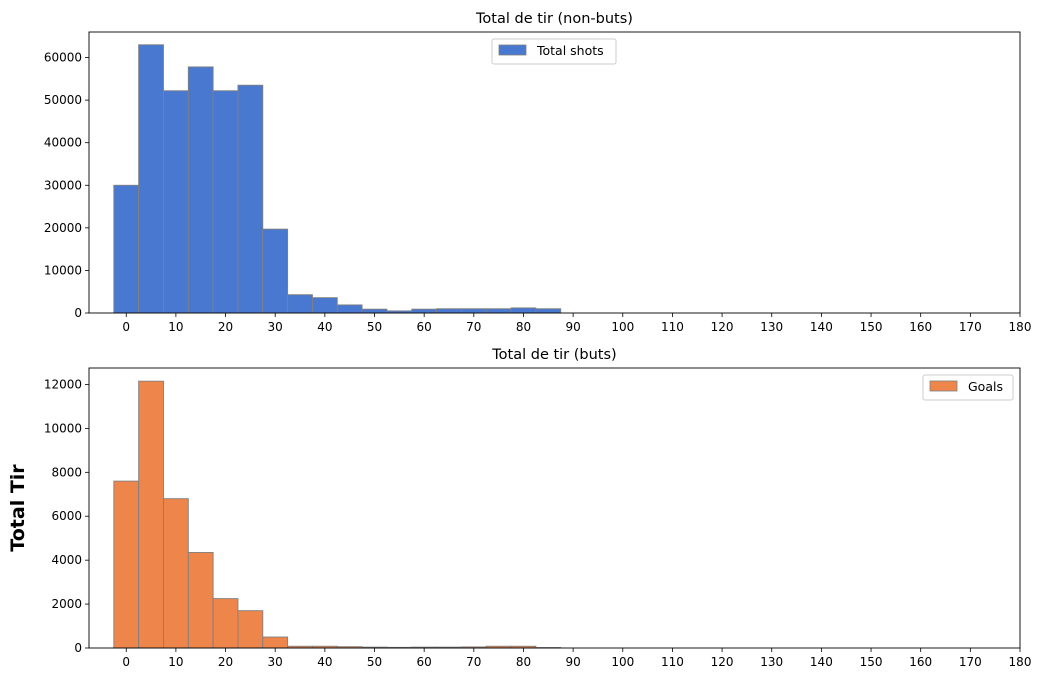 This screenshot has width=1042, height=682. I want to click on y-tick-label: 2000, so click(66, 604).